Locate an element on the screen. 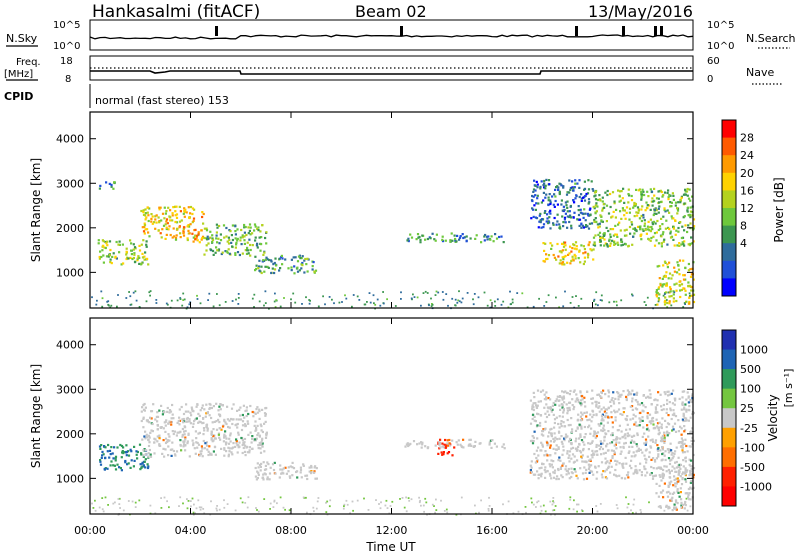  power-colorbar-frame is located at coordinates (729, 208).